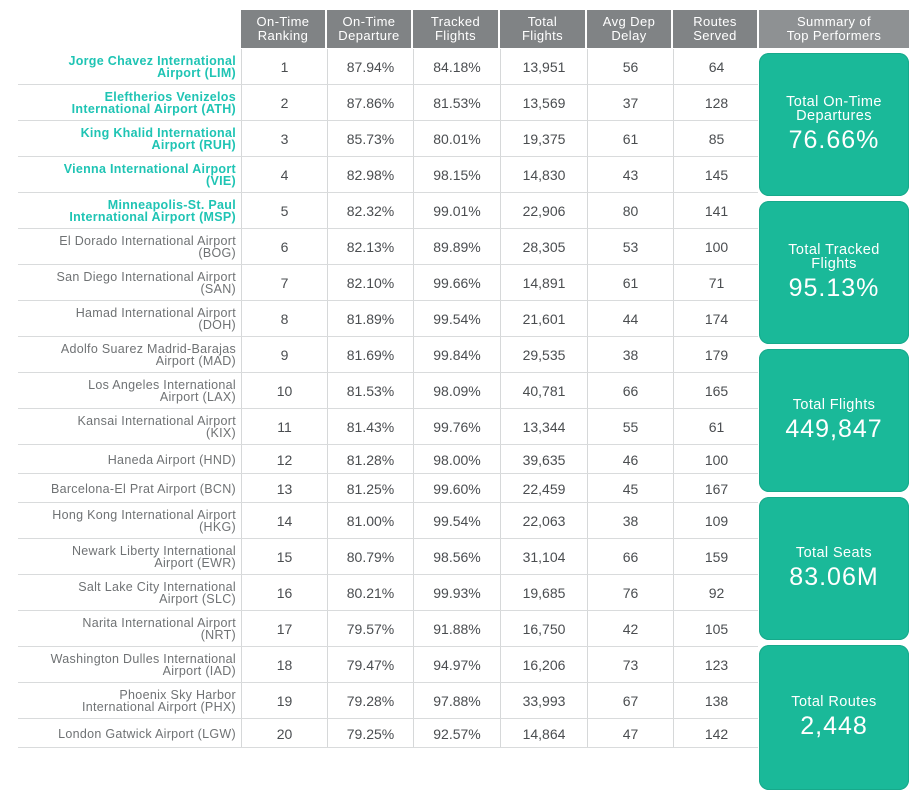  What do you see at coordinates (716, 139) in the screenshot?
I see `cell-routes: 85` at bounding box center [716, 139].